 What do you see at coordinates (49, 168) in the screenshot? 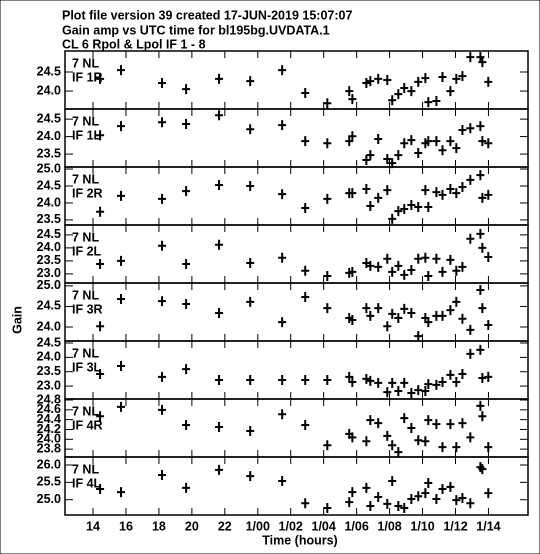
I see `y-tick-label: 25.0` at bounding box center [49, 168].